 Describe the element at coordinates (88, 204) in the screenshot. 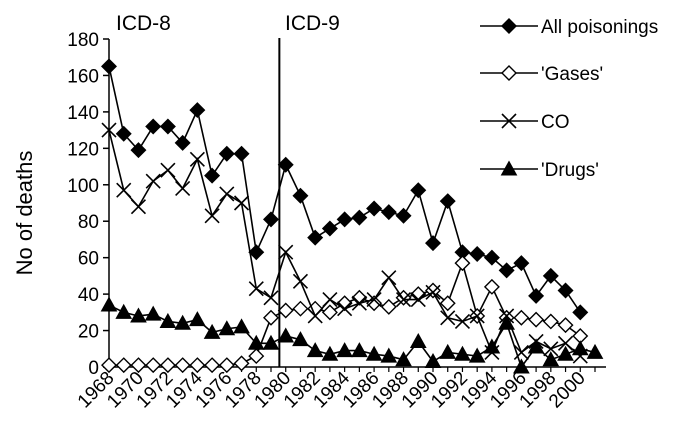

I see `y-ticks: 0 20 40 60 80 100 120 140 160 180` at that location.